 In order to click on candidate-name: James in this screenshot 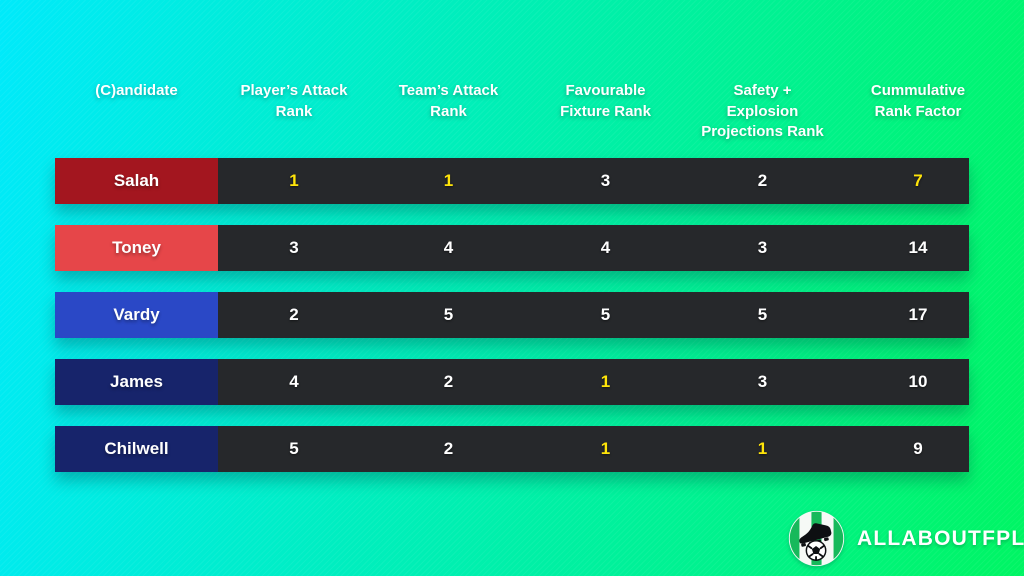, I will do `click(136, 382)`.